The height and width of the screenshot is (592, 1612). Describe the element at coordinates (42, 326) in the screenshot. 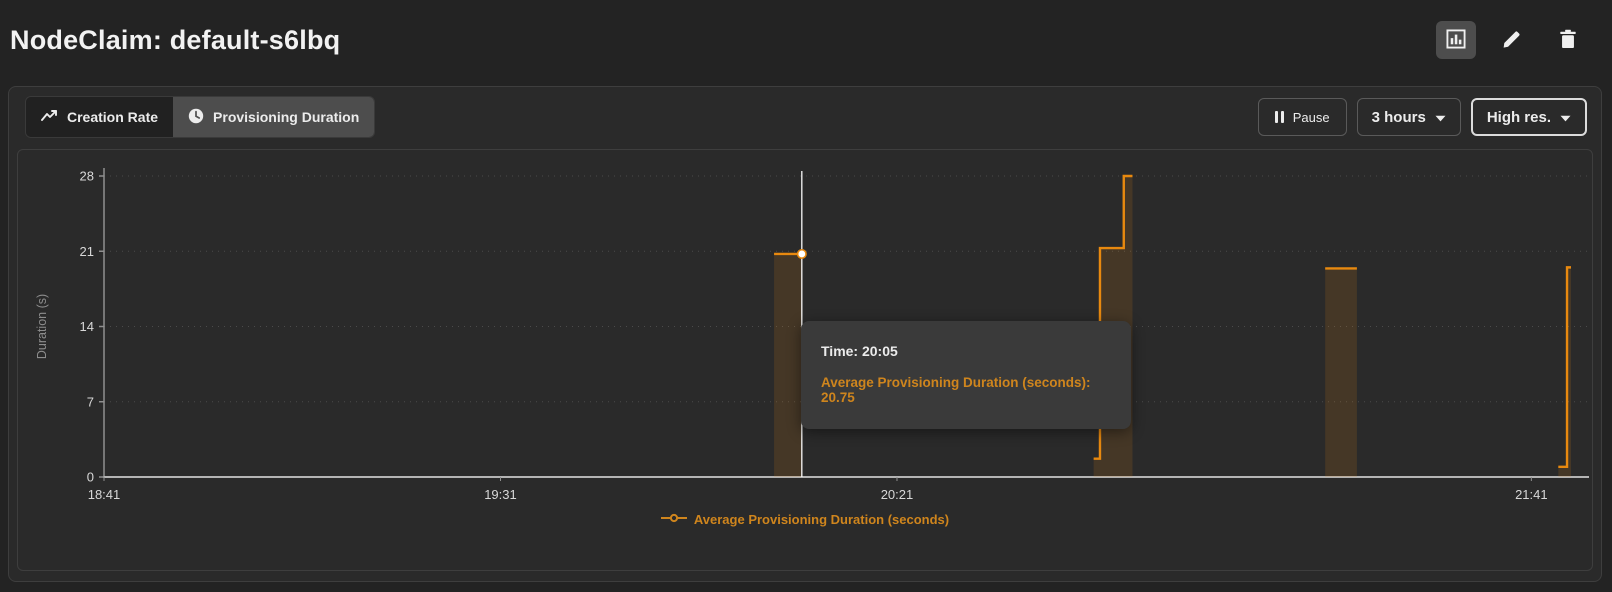

I see `svg-text: Duration (s)` at that location.